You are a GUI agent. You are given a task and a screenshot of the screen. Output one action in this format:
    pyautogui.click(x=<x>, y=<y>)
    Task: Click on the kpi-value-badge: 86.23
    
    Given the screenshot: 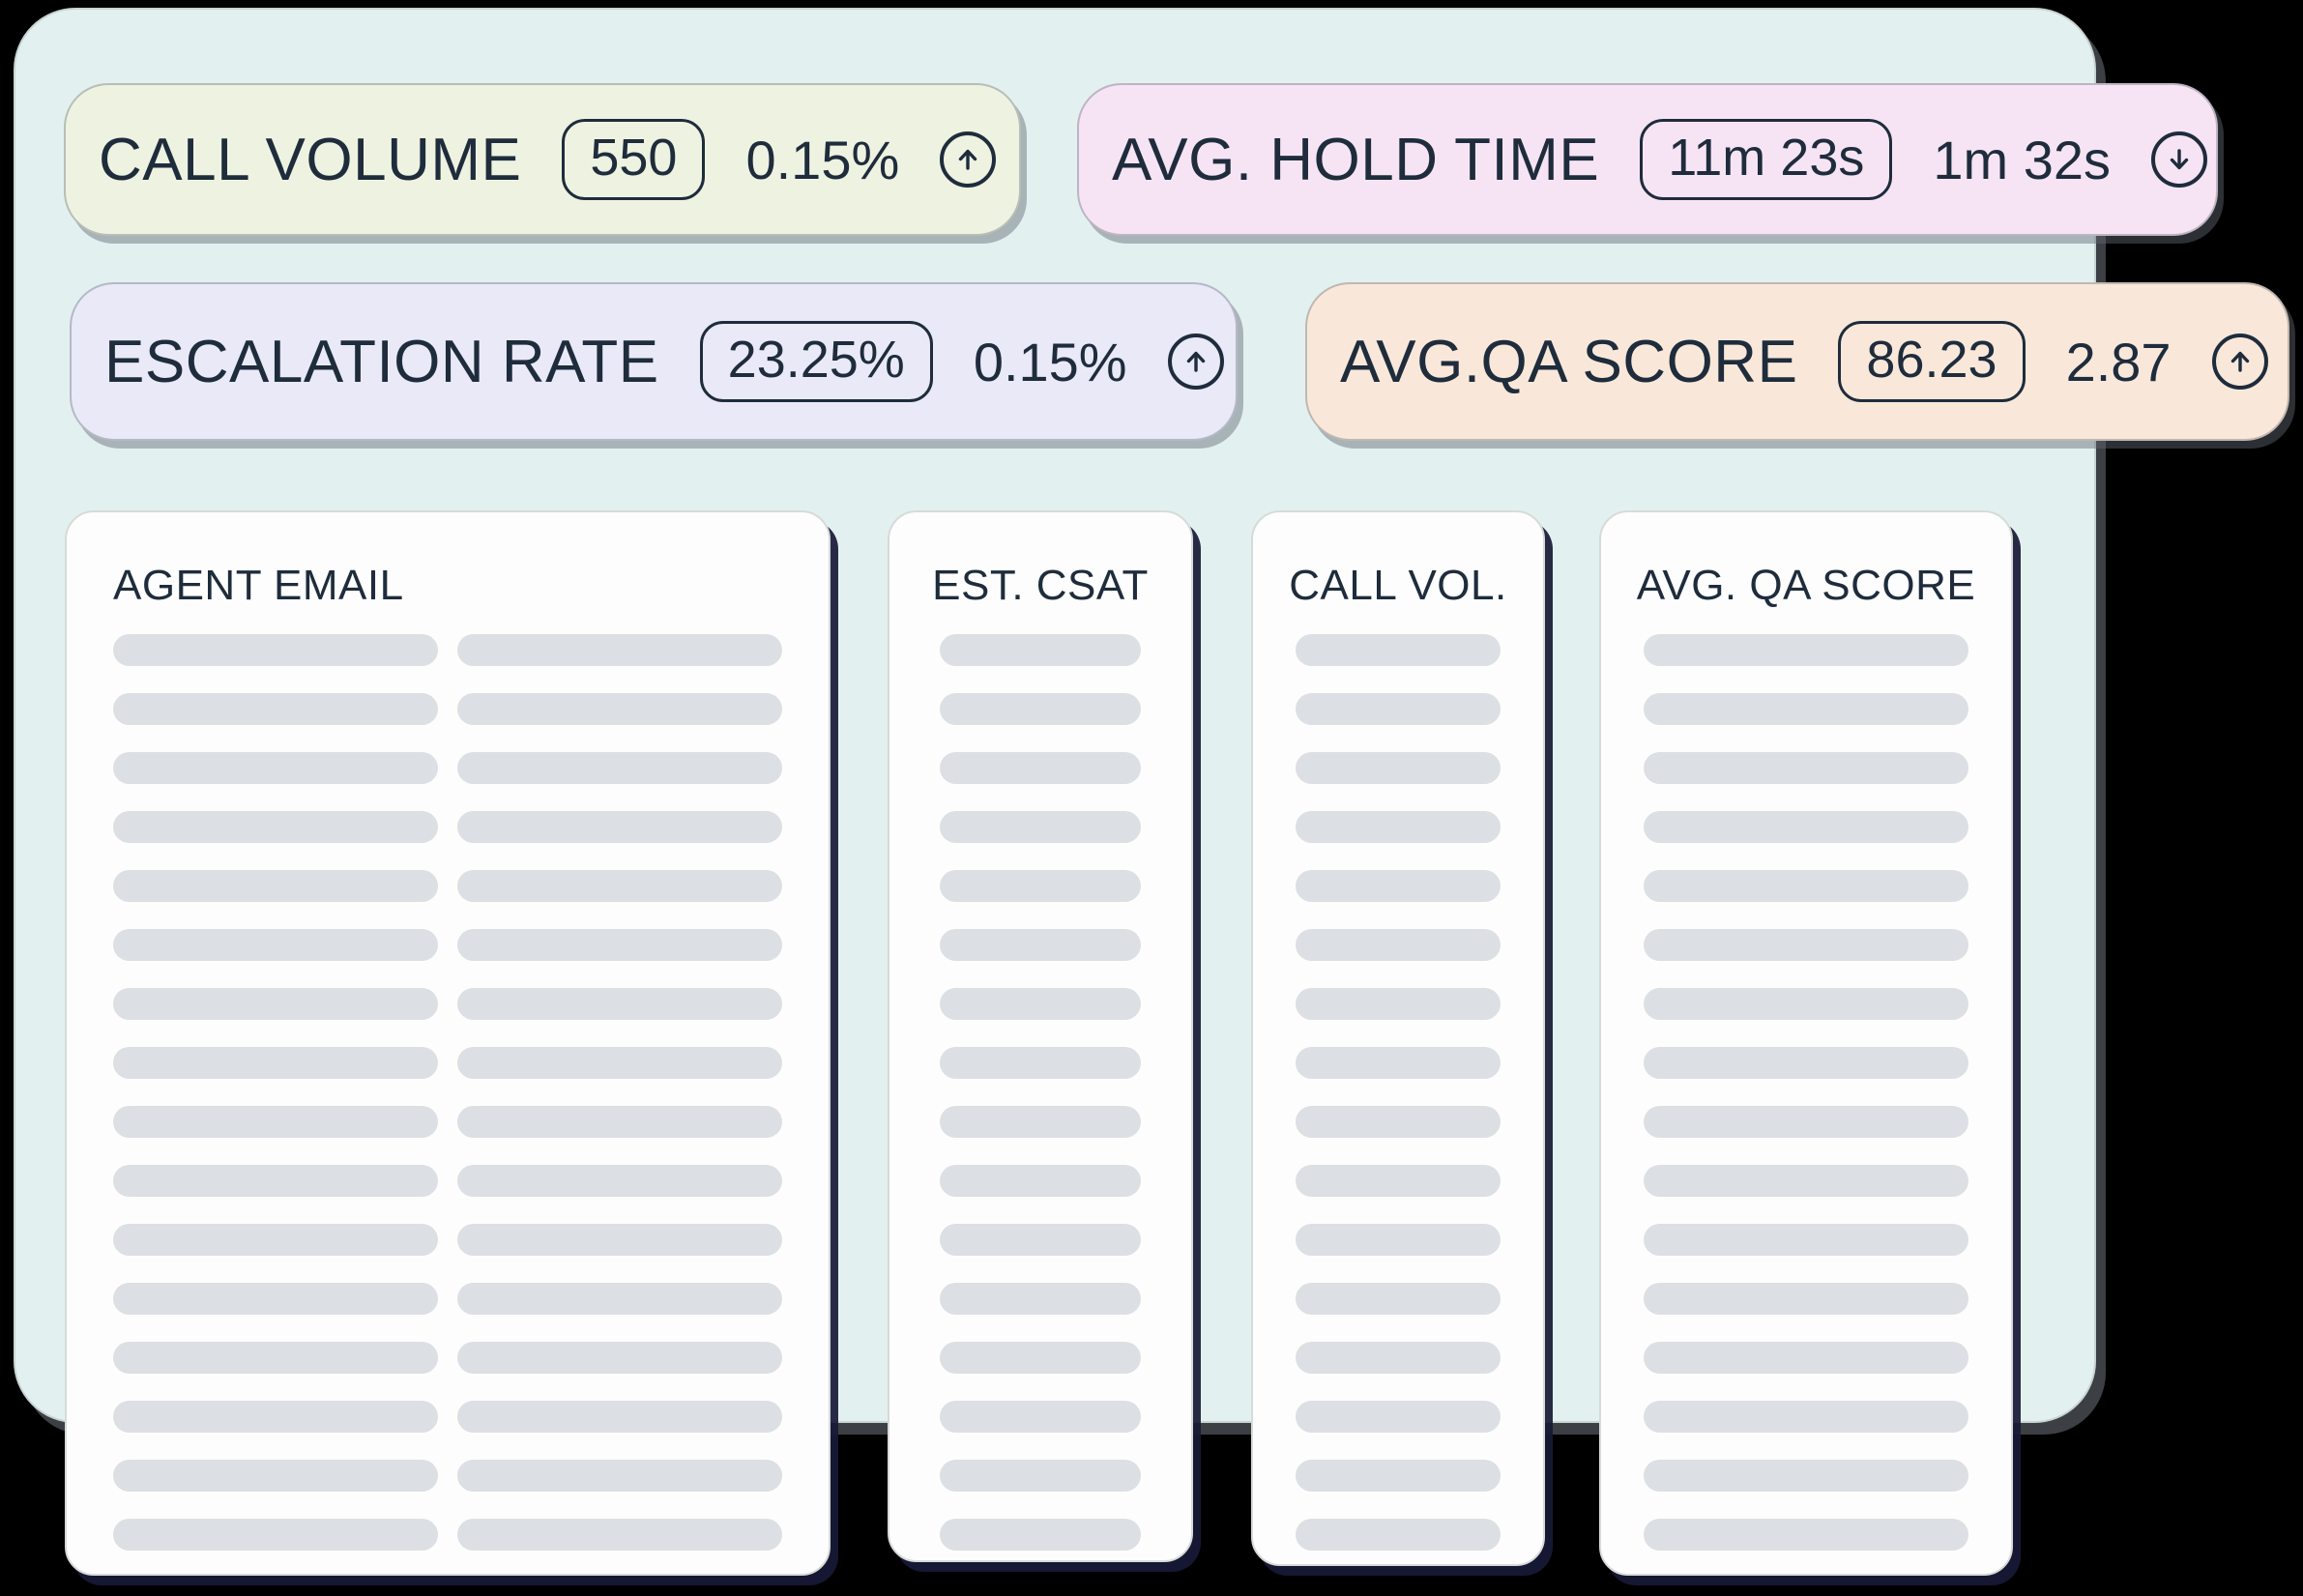 What is the action you would take?
    pyautogui.click(x=1932, y=361)
    